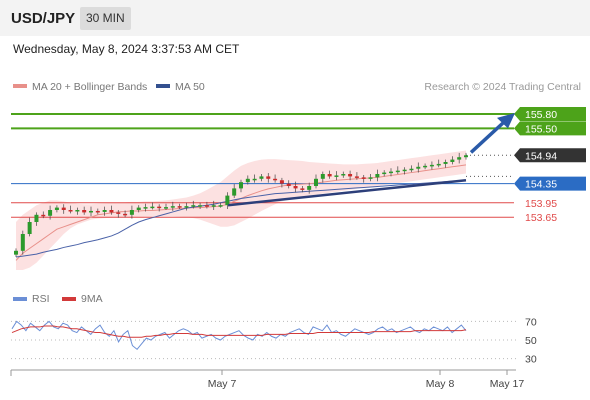 The width and height of the screenshot is (590, 400). Describe the element at coordinates (531, 341) in the screenshot. I see `rsi-tick-50: 50` at that location.